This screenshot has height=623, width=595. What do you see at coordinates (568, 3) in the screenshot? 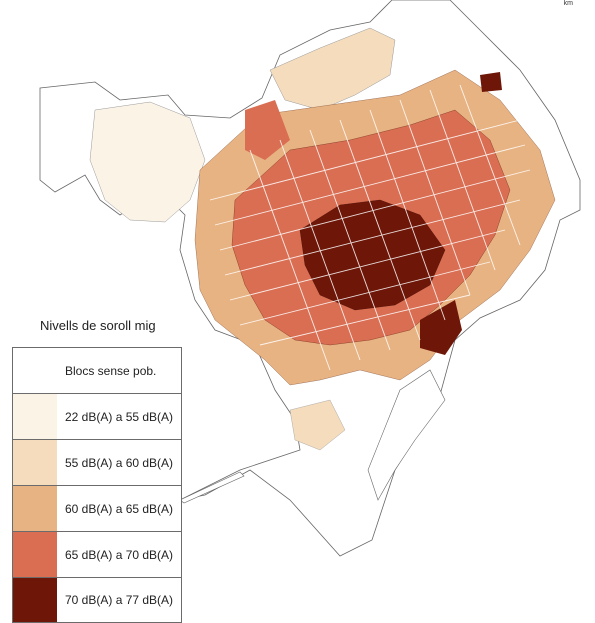
I see `scale-unit: km` at bounding box center [568, 3].